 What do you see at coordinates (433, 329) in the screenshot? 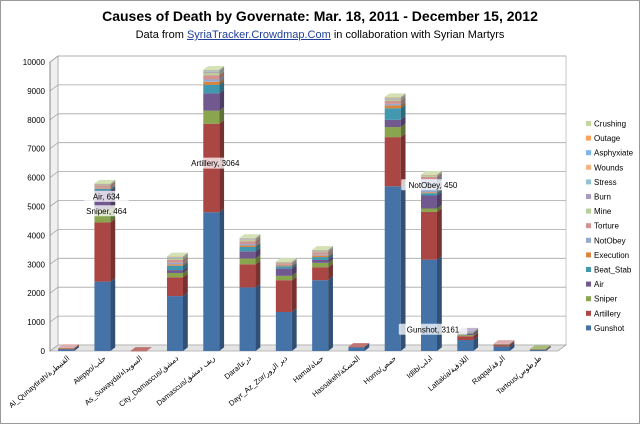
I see `data-callout: Gunshot, 3161` at bounding box center [433, 329].